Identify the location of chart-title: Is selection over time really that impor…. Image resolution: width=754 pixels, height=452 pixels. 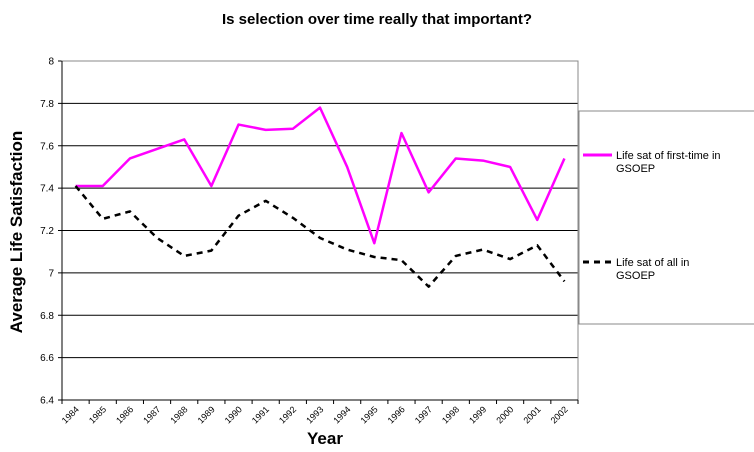
(377, 19).